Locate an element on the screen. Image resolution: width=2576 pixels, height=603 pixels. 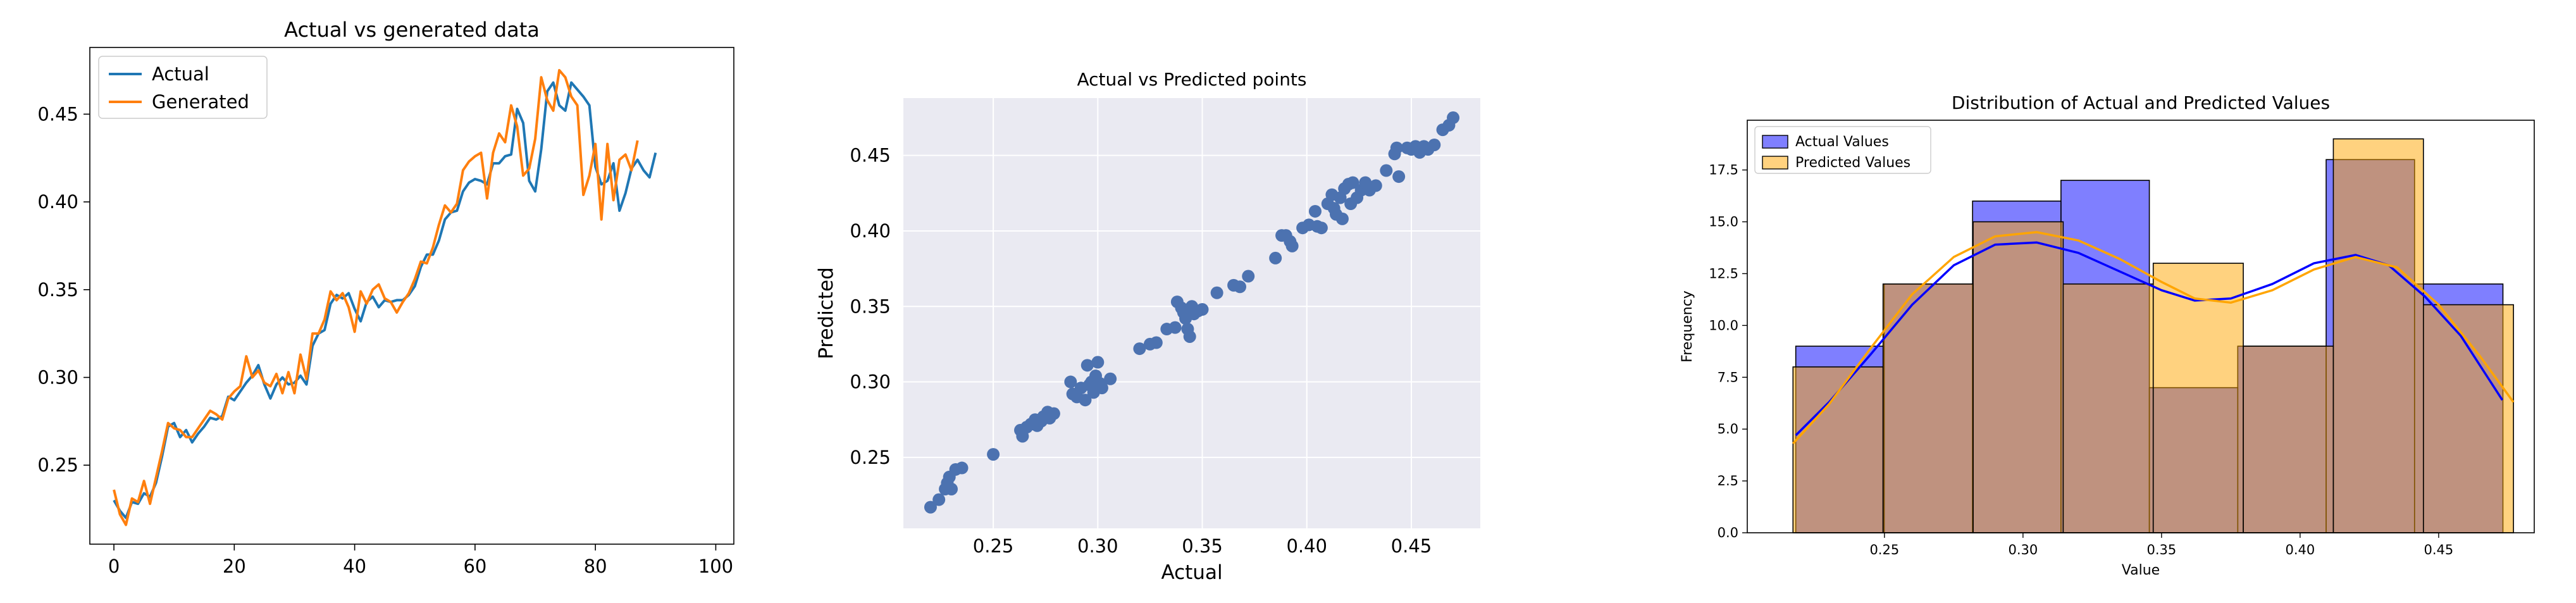
legend-label: Predicted Values is located at coordinates (1853, 163).